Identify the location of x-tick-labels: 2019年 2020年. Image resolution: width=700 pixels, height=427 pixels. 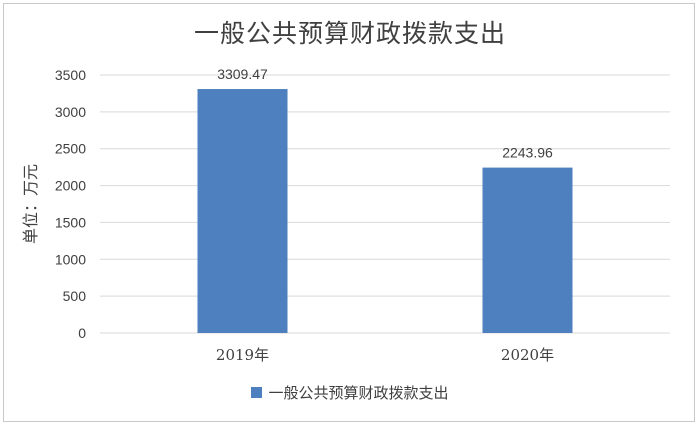
(385, 355).